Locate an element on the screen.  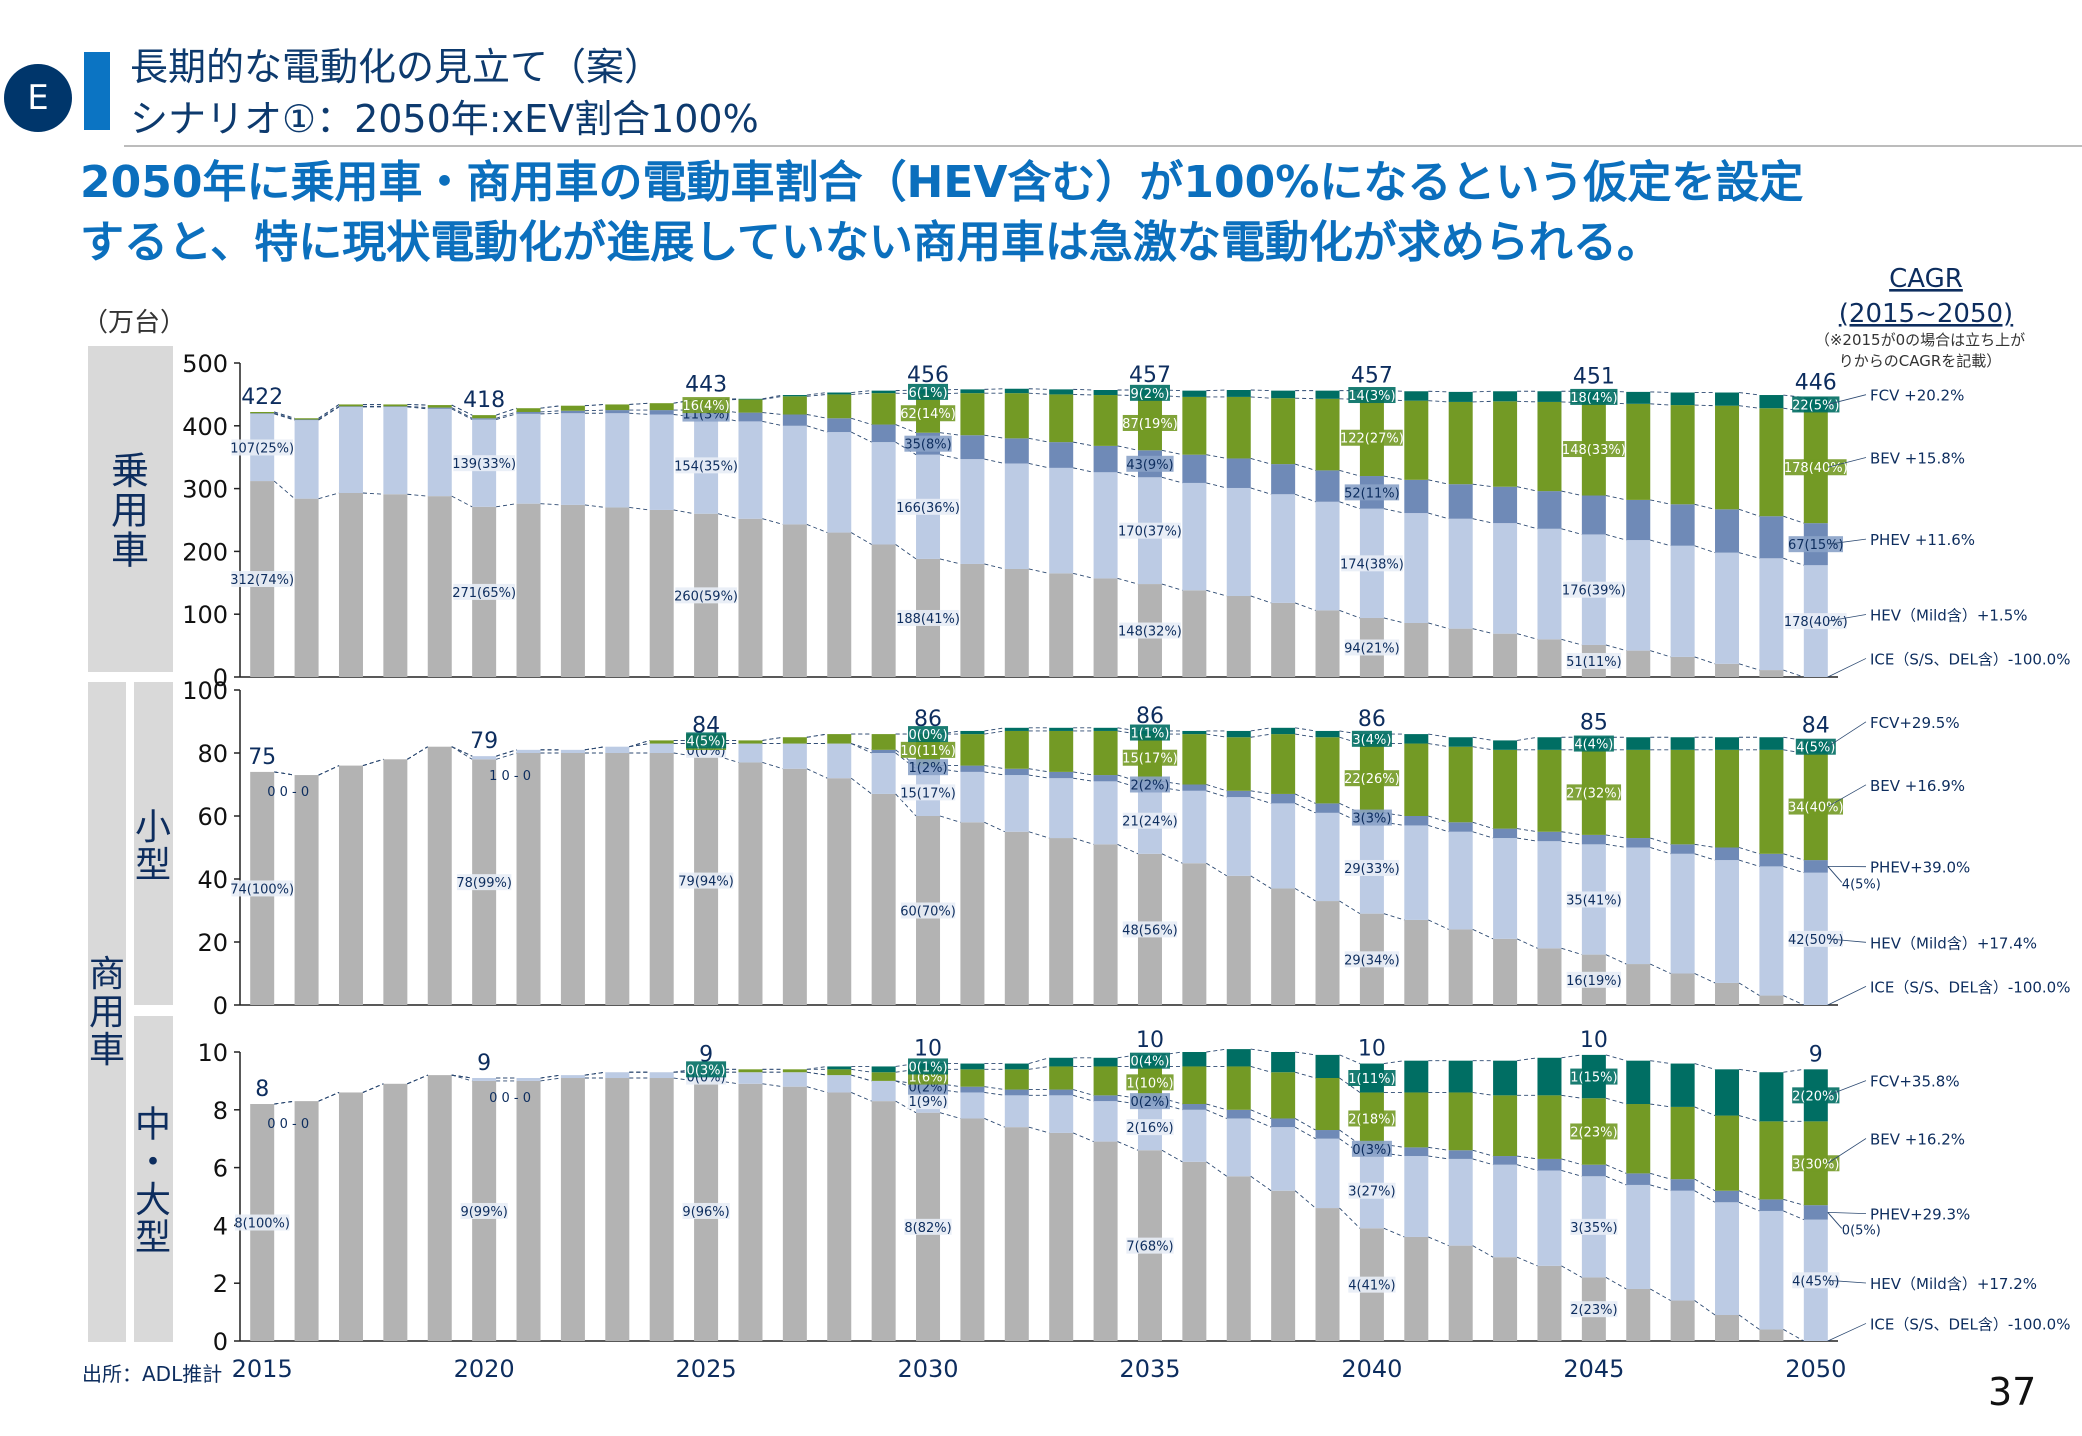
data-label: 29(34%) is located at coordinates (1372, 960).